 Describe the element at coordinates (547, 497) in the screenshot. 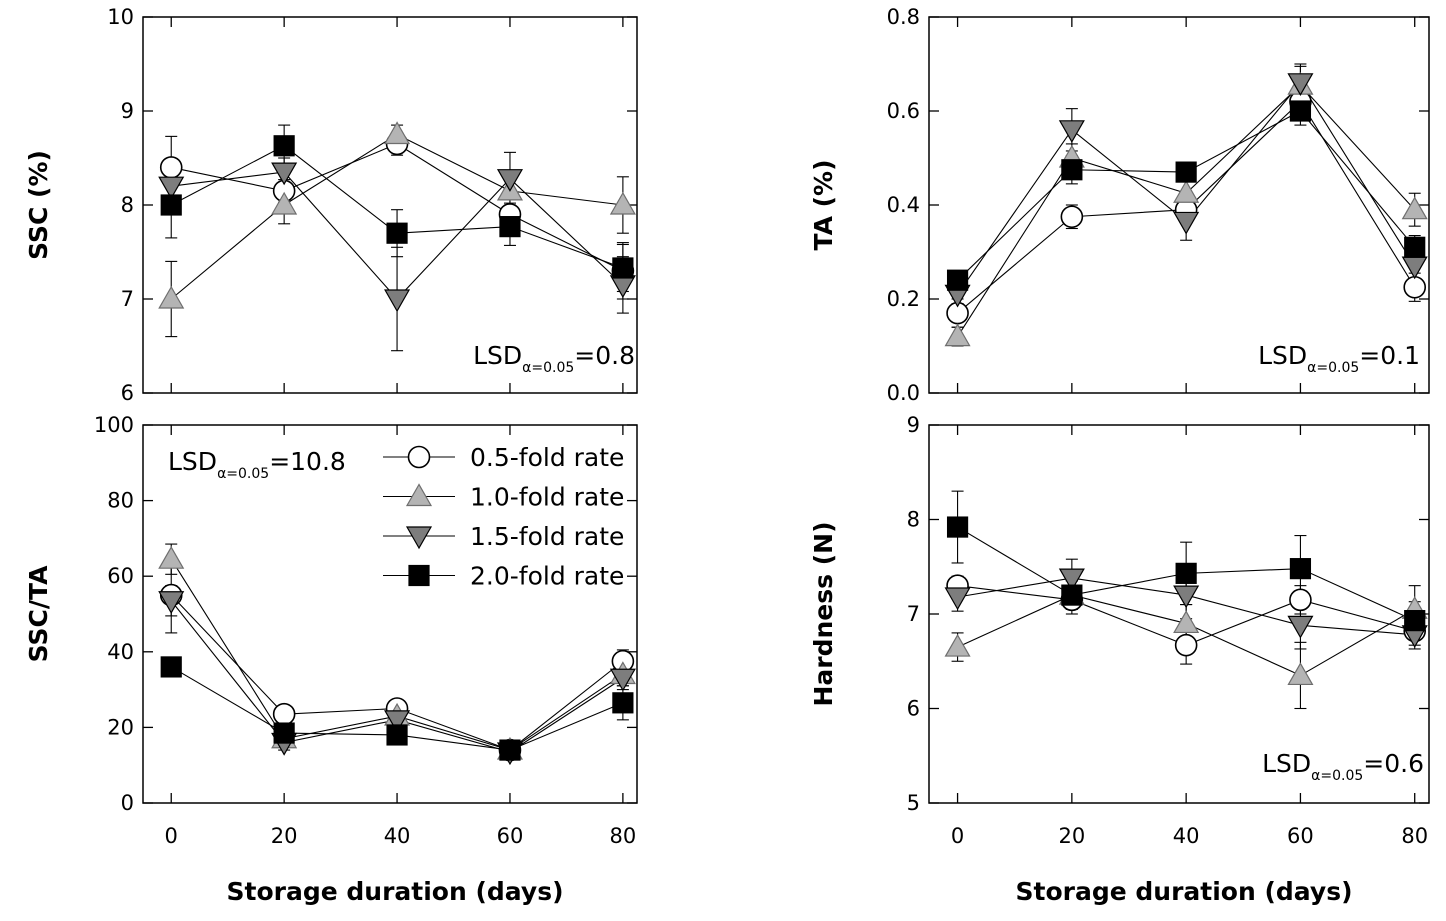

I see `legend-label: 1.0-fold rate` at that location.